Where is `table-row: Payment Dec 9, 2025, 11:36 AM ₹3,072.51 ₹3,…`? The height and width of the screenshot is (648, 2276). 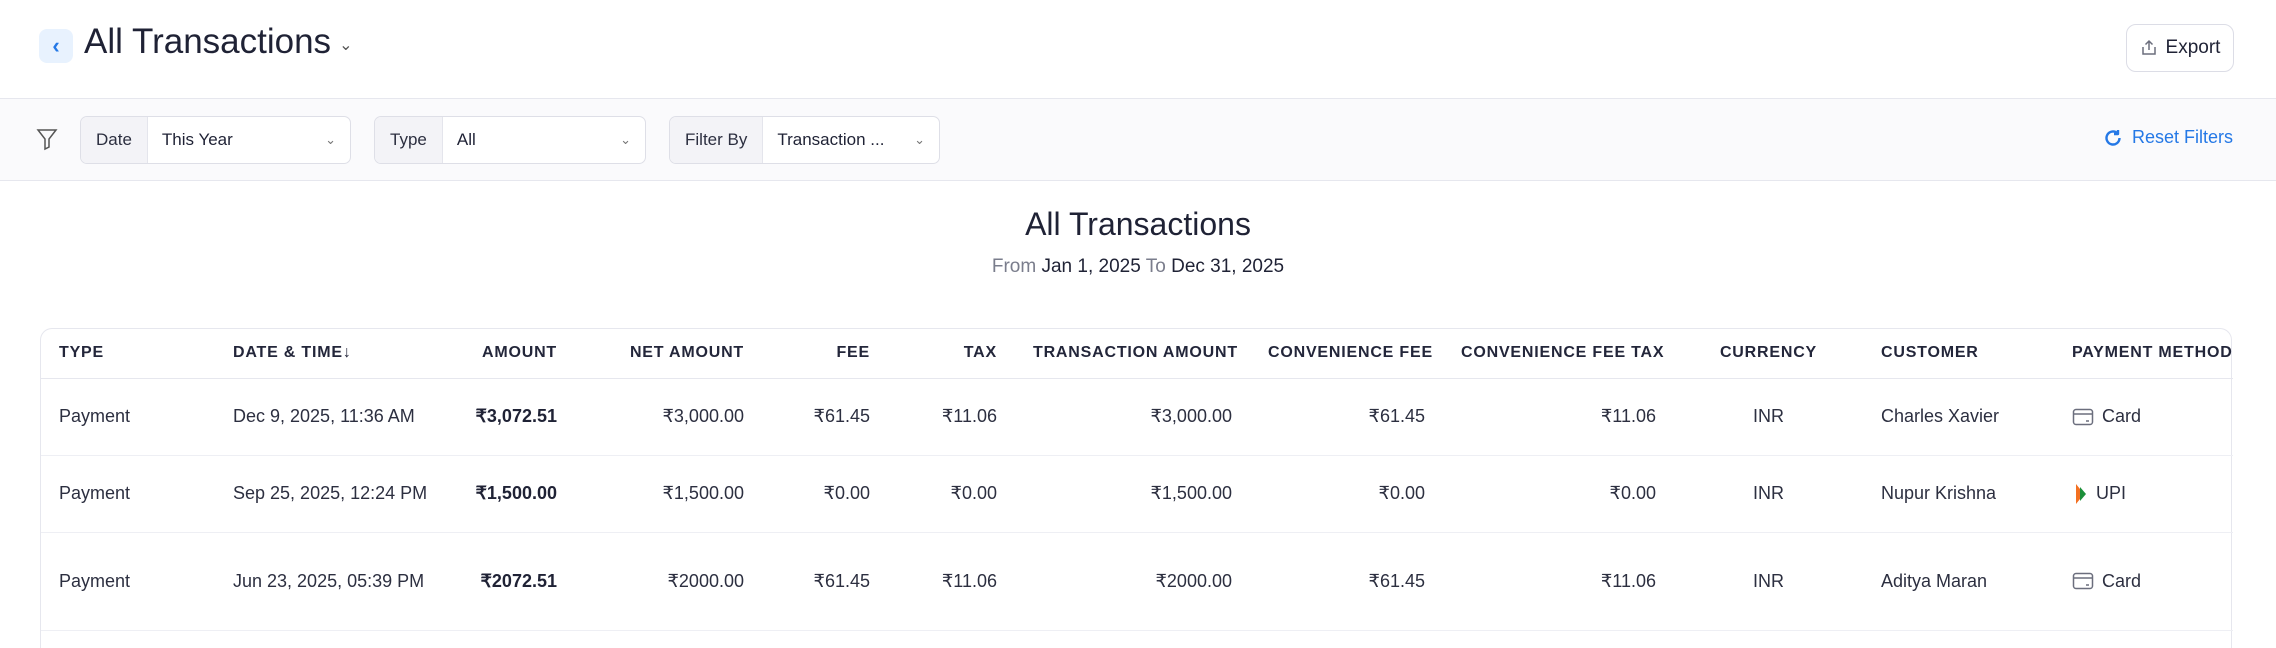 table-row: Payment Dec 9, 2025, 11:36 AM ₹3,072.51 ₹3,… is located at coordinates (1137, 417).